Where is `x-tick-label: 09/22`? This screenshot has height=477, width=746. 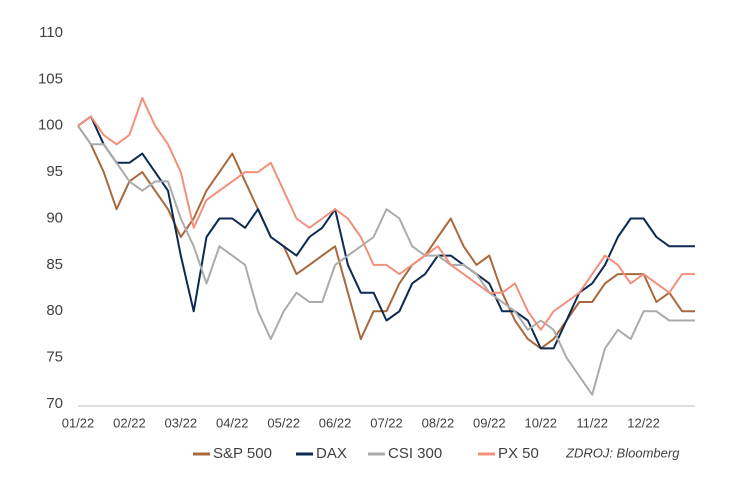 x-tick-label: 09/22 is located at coordinates (489, 422).